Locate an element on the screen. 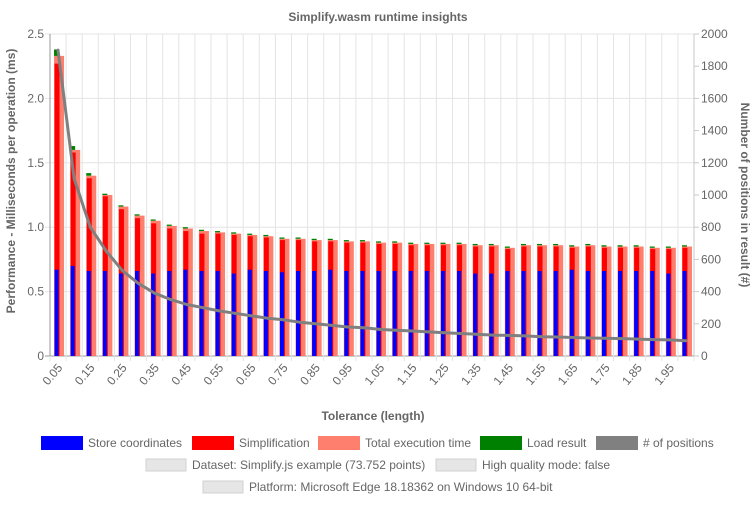 The image size is (756, 509). legend-label: Total execution time is located at coordinates (418, 443).